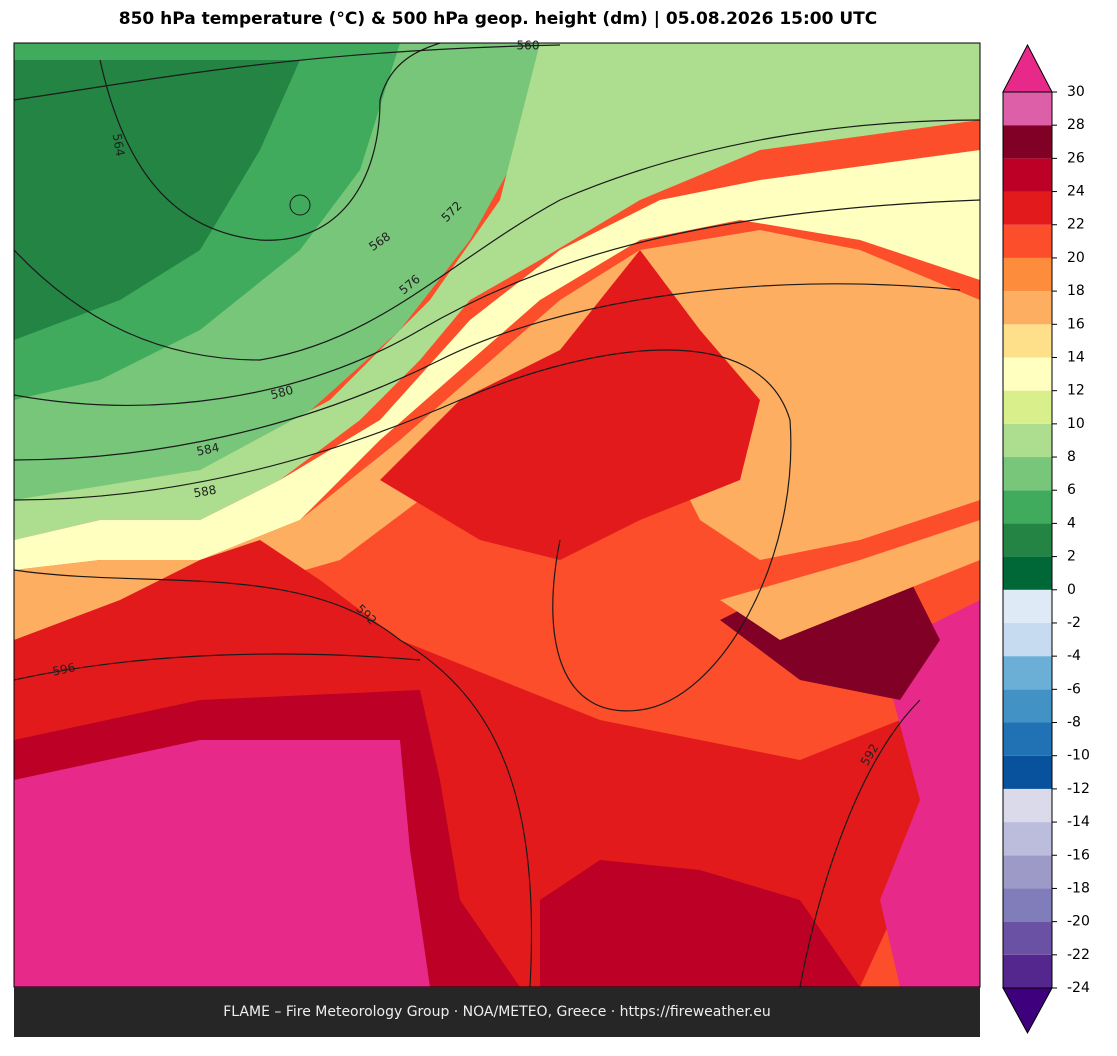 The height and width of the screenshot is (1056, 1117). I want to click on colorbar-under, so click(1027, 1011).